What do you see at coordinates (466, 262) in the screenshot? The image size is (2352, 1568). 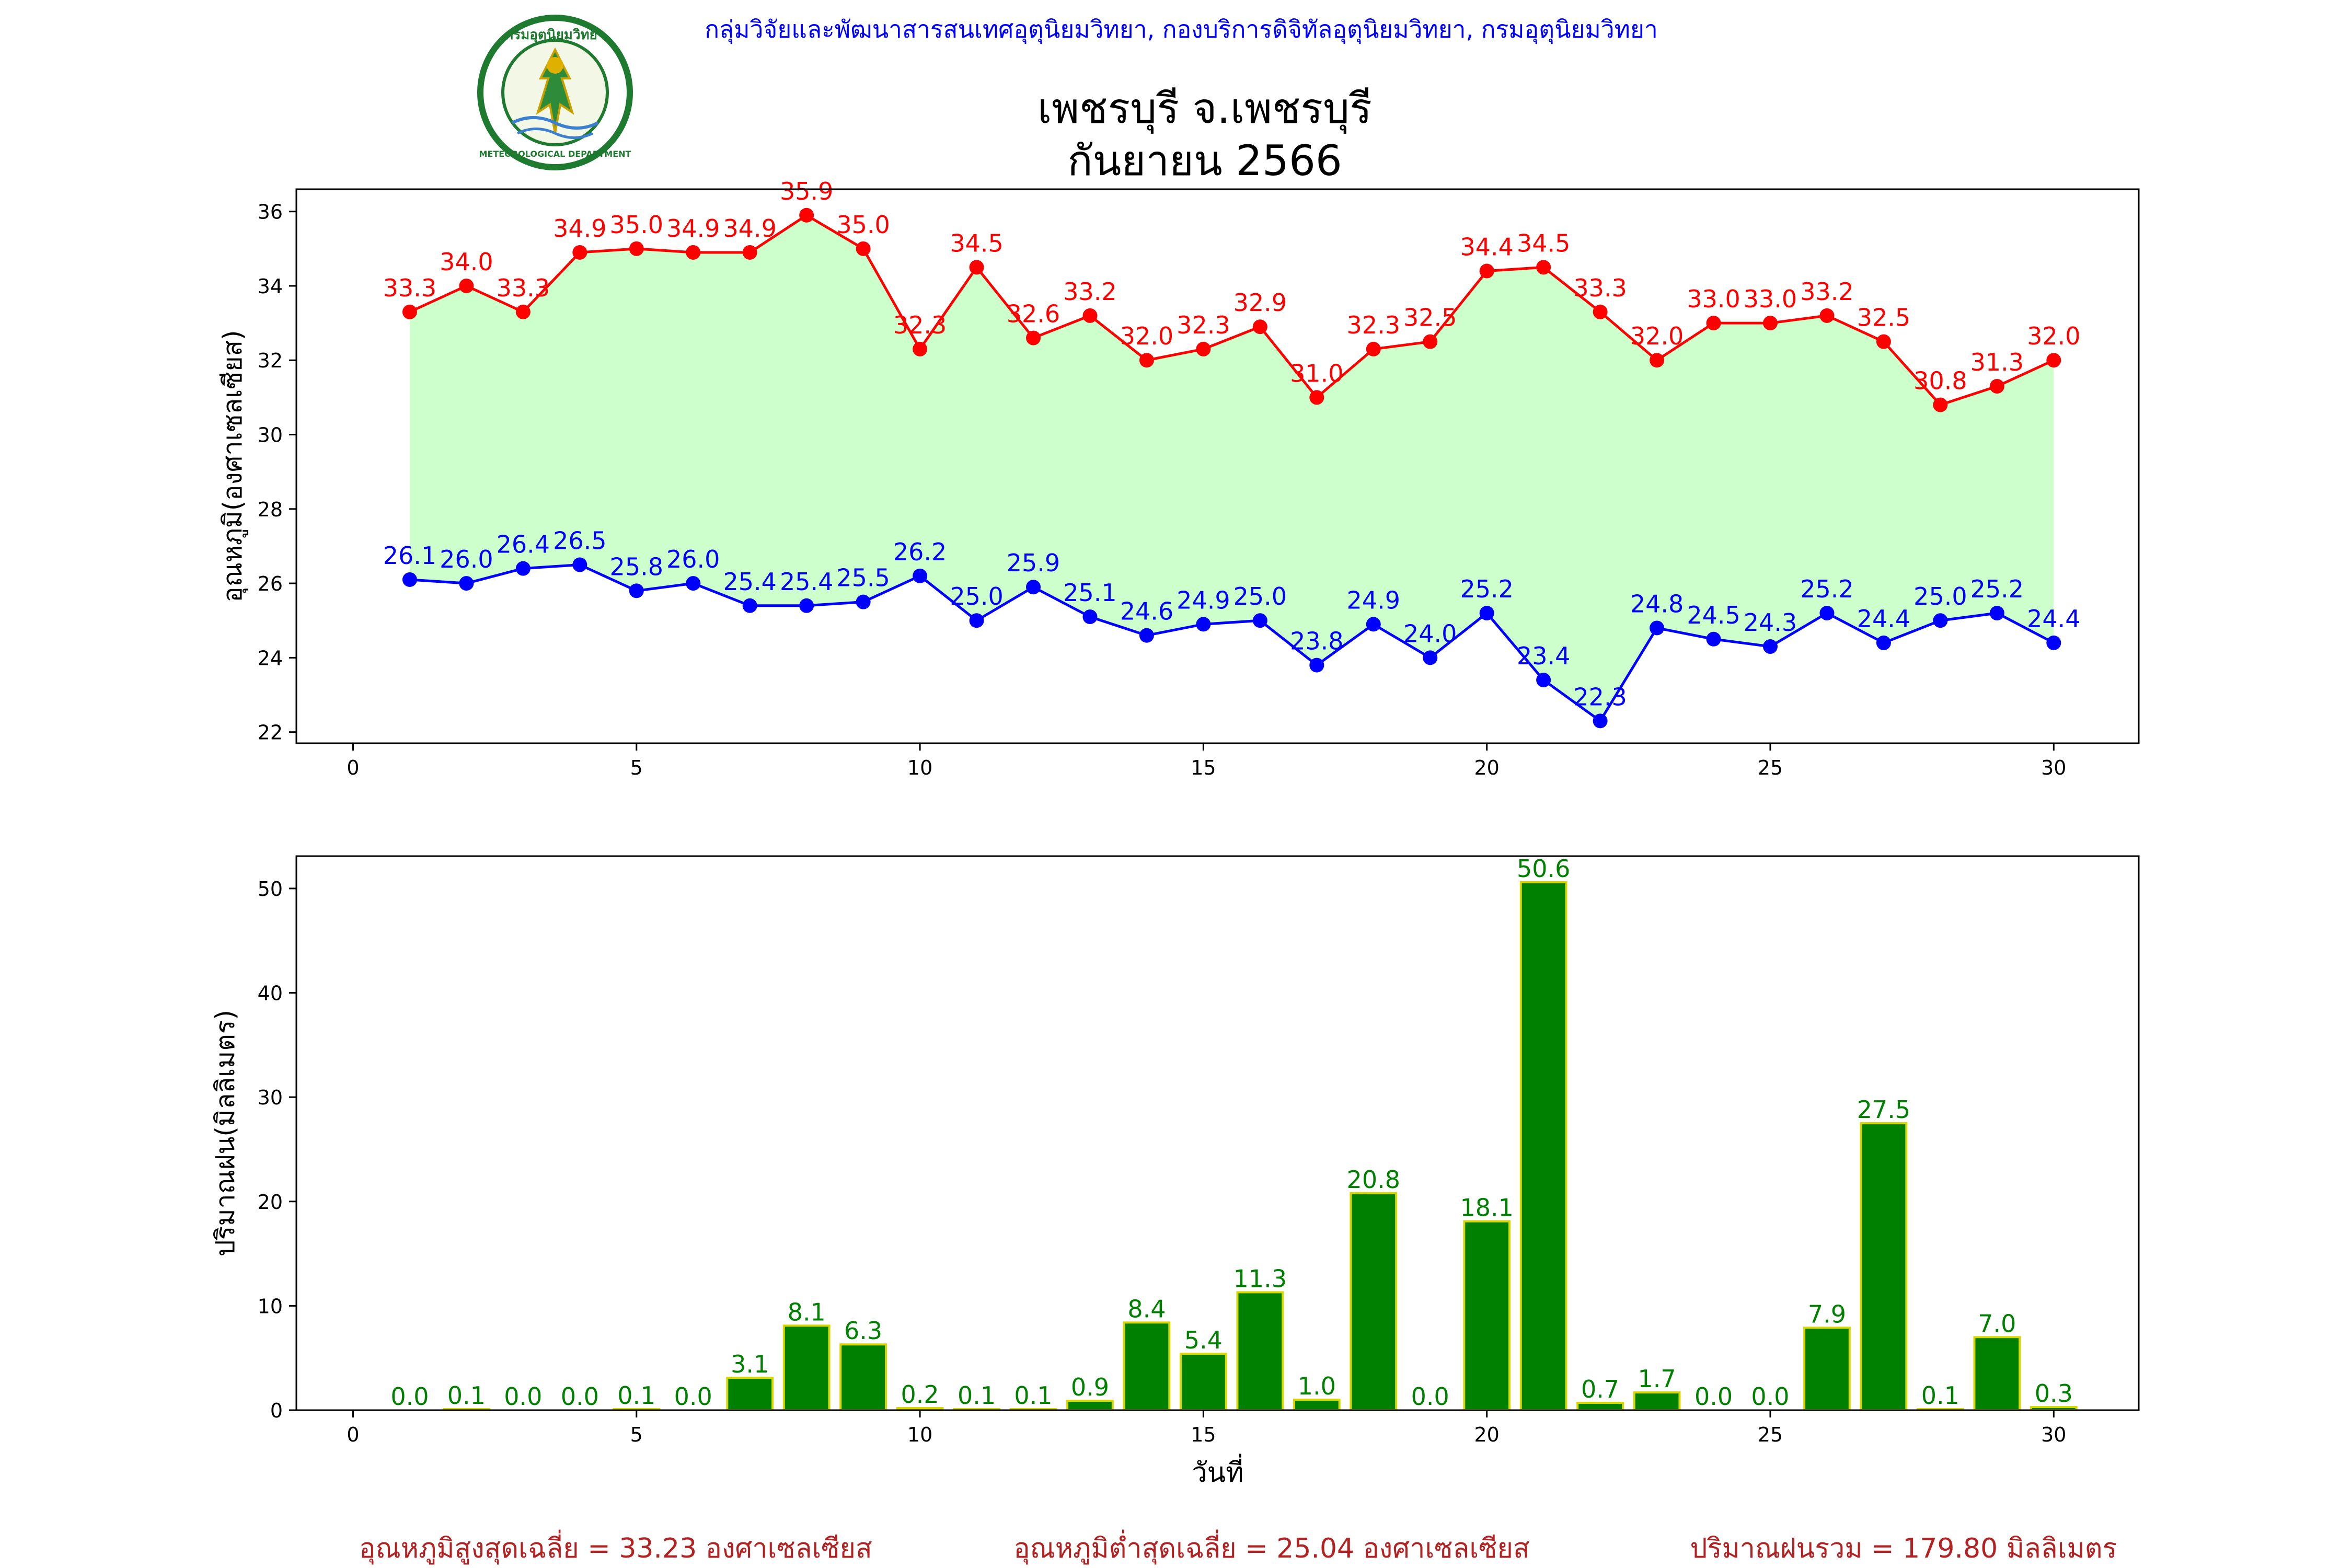 I see `max-temperature-label: 34.0` at bounding box center [466, 262].